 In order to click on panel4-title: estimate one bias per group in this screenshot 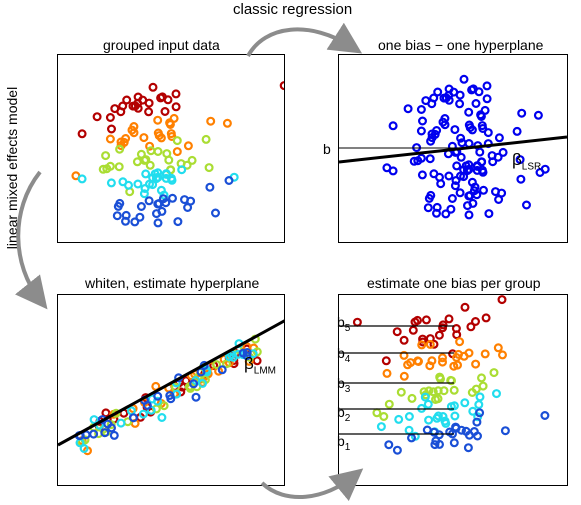, I will do `click(454, 283)`.